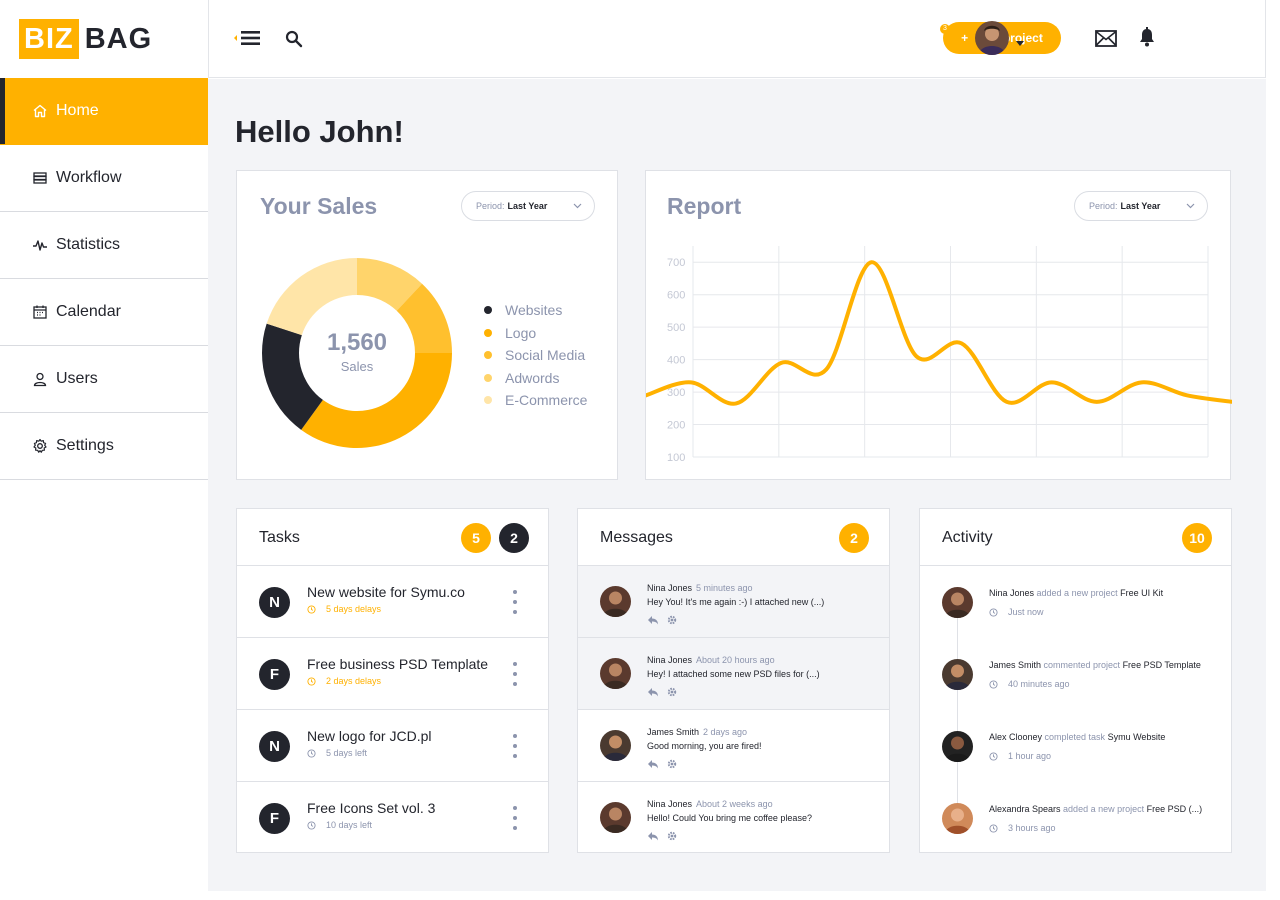  What do you see at coordinates (424, 318) in the screenshot?
I see `donut-slice-social-media` at bounding box center [424, 318].